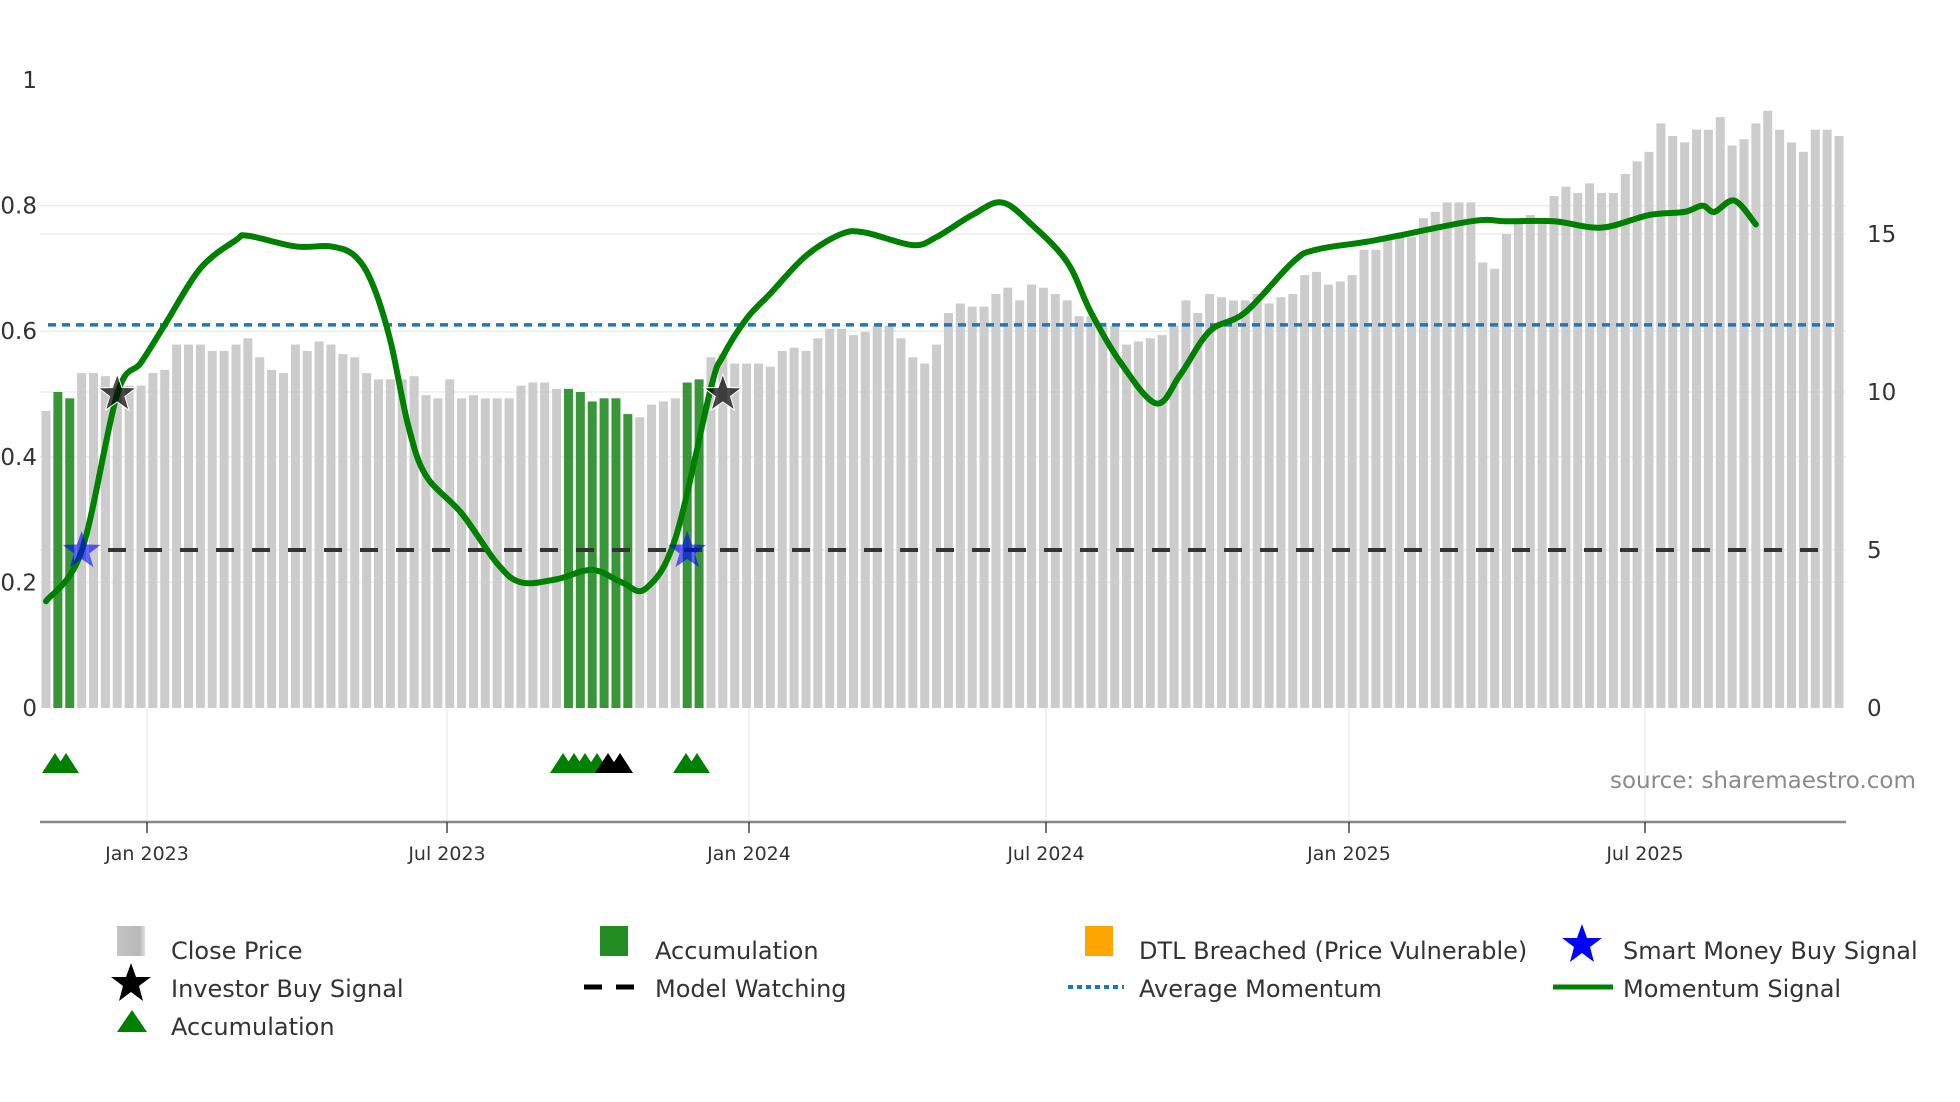 This screenshot has width=1960, height=1102. What do you see at coordinates (620, 763) in the screenshot?
I see `accumulation-black-triangle-icon` at bounding box center [620, 763].